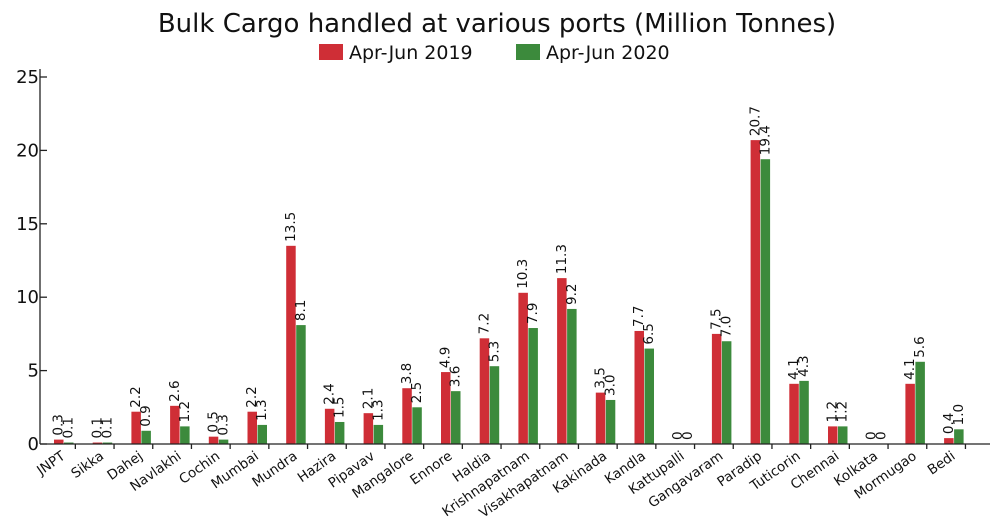  I want to click on data-label: 5.3, so click(494, 351).